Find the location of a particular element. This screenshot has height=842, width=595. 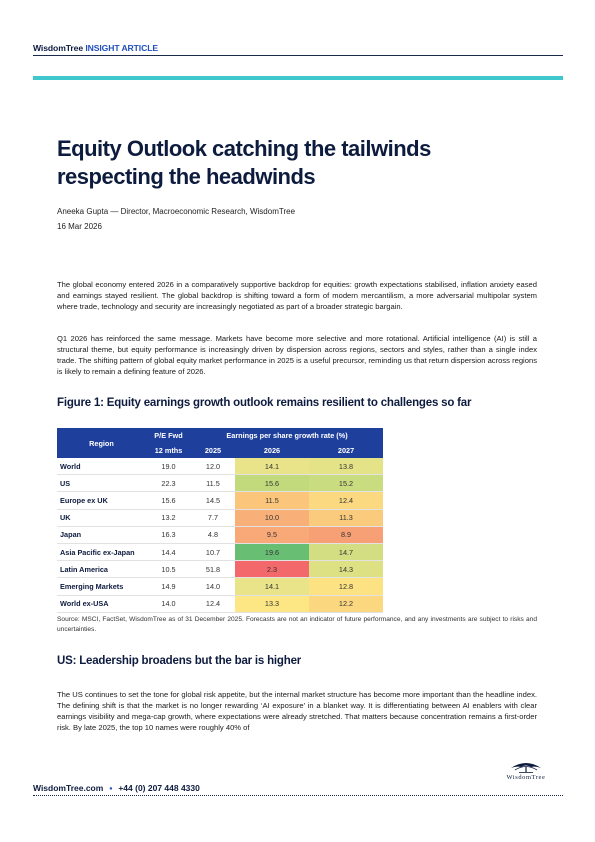

pe-cell: 22.3 is located at coordinates (168, 483).